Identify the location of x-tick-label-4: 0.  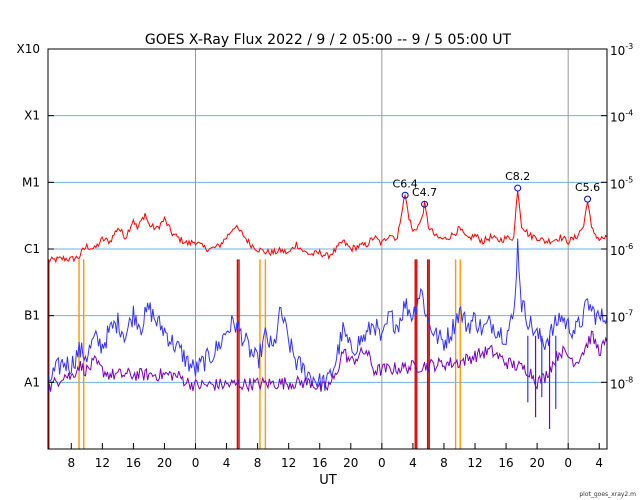
(196, 463).